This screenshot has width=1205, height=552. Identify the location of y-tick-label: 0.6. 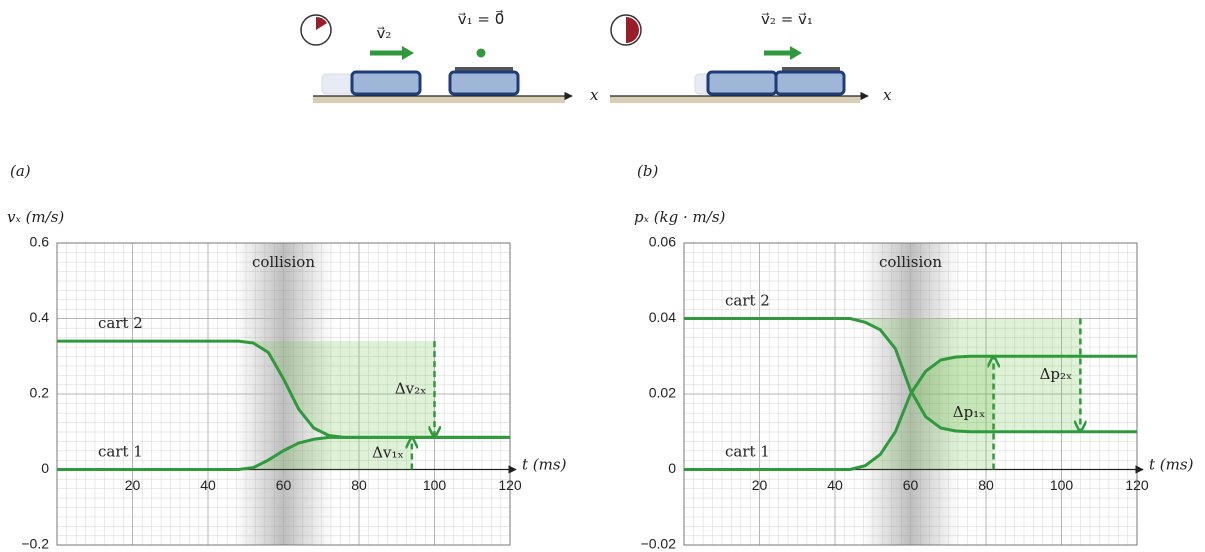
(40, 242).